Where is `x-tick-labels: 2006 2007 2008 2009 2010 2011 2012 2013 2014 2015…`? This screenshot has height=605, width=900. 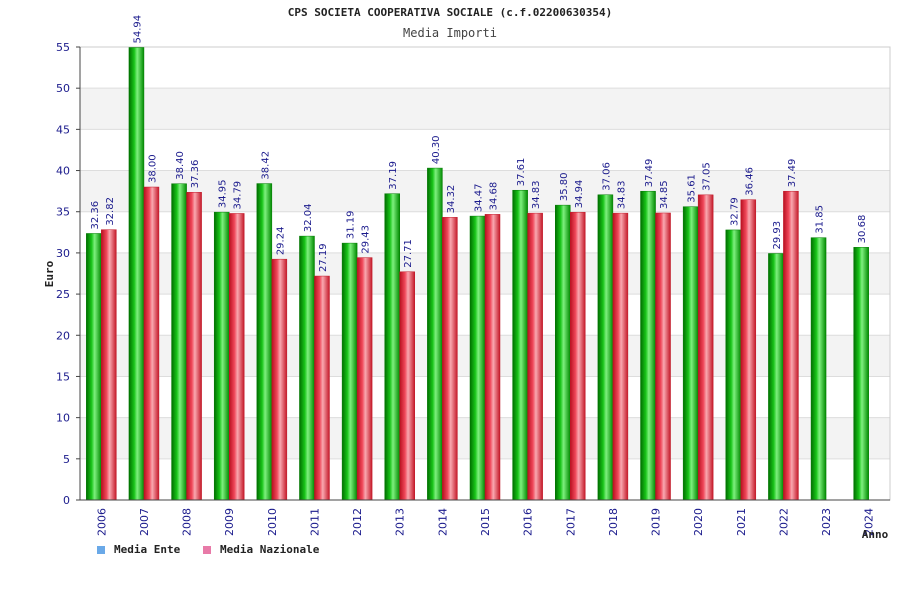 x-tick-labels: 2006 2007 2008 2009 2010 2011 2012 2013 2014 2015… is located at coordinates (485, 522).